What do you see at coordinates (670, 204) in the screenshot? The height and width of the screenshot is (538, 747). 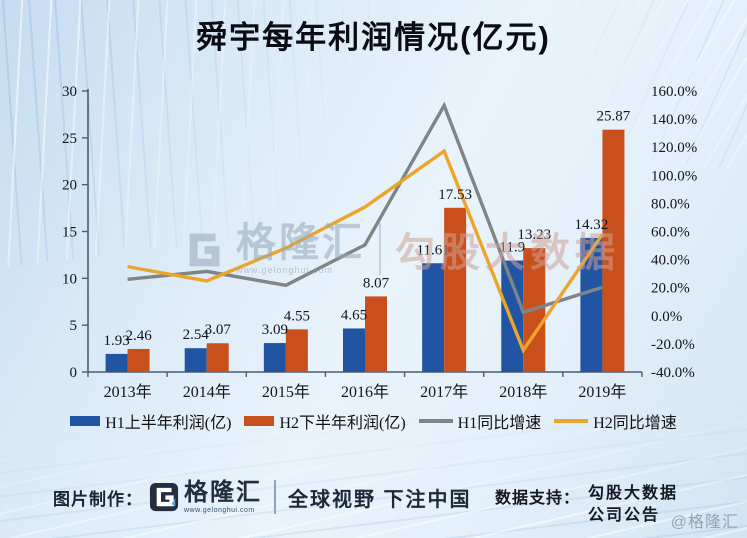 I see `right-axis-tick-label: 80.0%` at bounding box center [670, 204].